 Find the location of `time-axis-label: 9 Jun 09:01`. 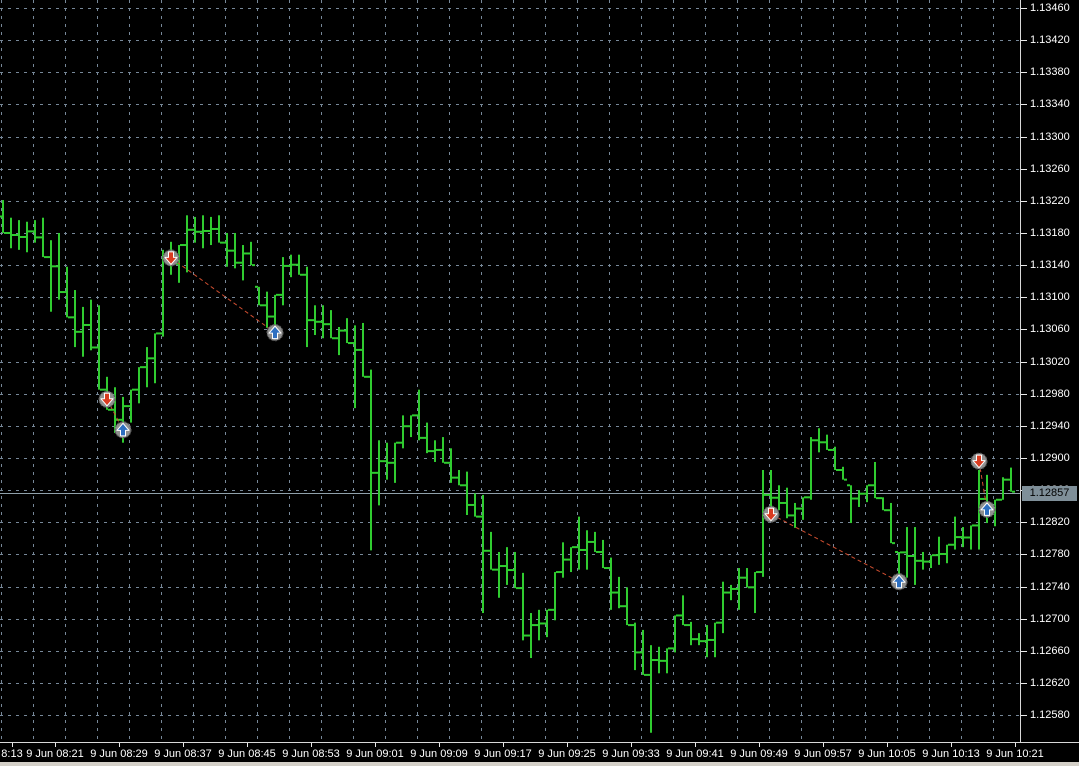

time-axis-label: 9 Jun 09:01 is located at coordinates (375, 754).